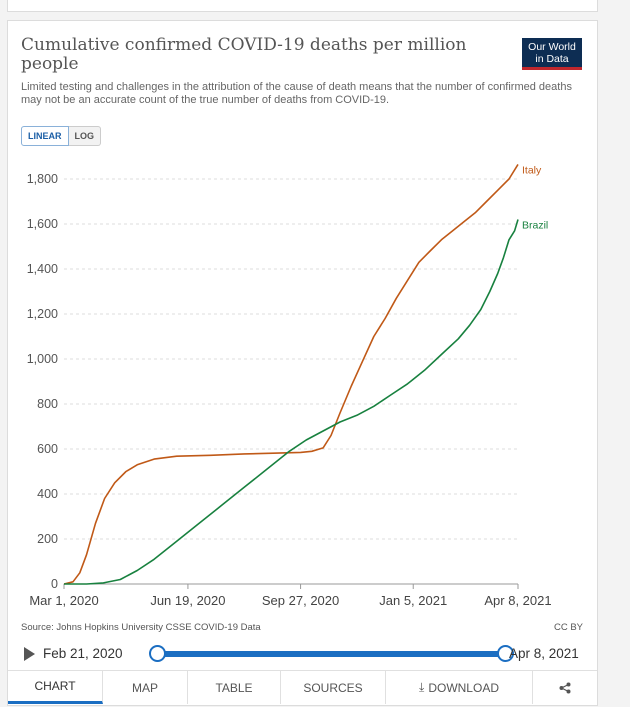 The height and width of the screenshot is (707, 630). Describe the element at coordinates (55, 687) in the screenshot. I see `tab-chart: CHART` at that location.